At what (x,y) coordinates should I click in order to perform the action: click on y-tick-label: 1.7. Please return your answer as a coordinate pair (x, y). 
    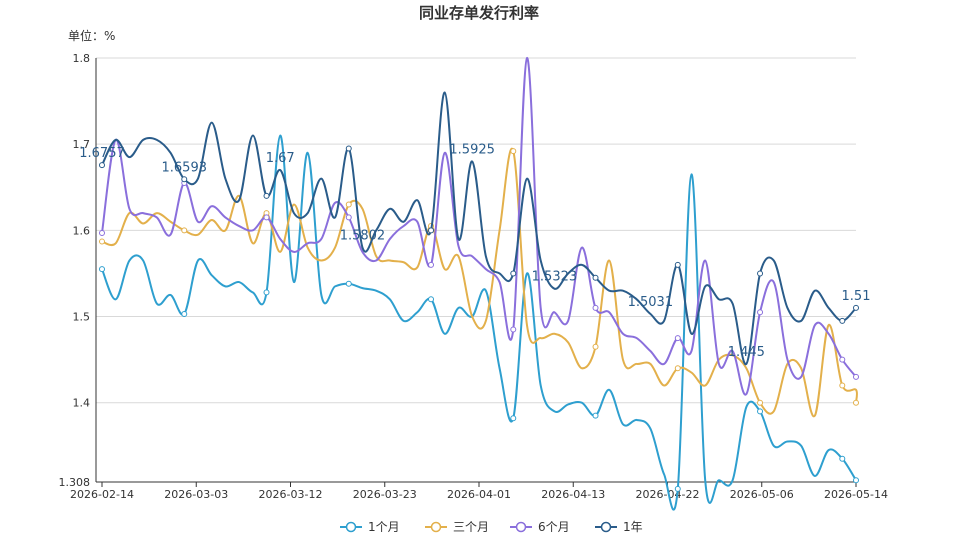
    Looking at the image, I should click on (82, 144).